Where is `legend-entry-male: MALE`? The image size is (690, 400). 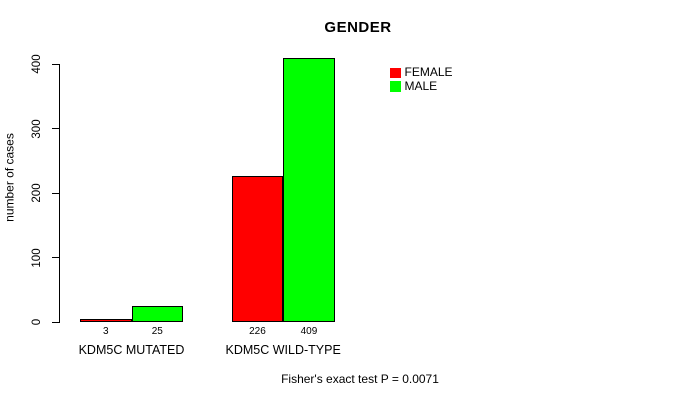
legend-entry-male: MALE is located at coordinates (421, 86).